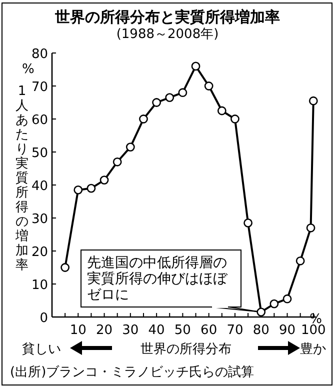  What do you see at coordinates (167, 17) in the screenshot?
I see `chart-title: 世界の所得分布と実質所得増加率` at bounding box center [167, 17].